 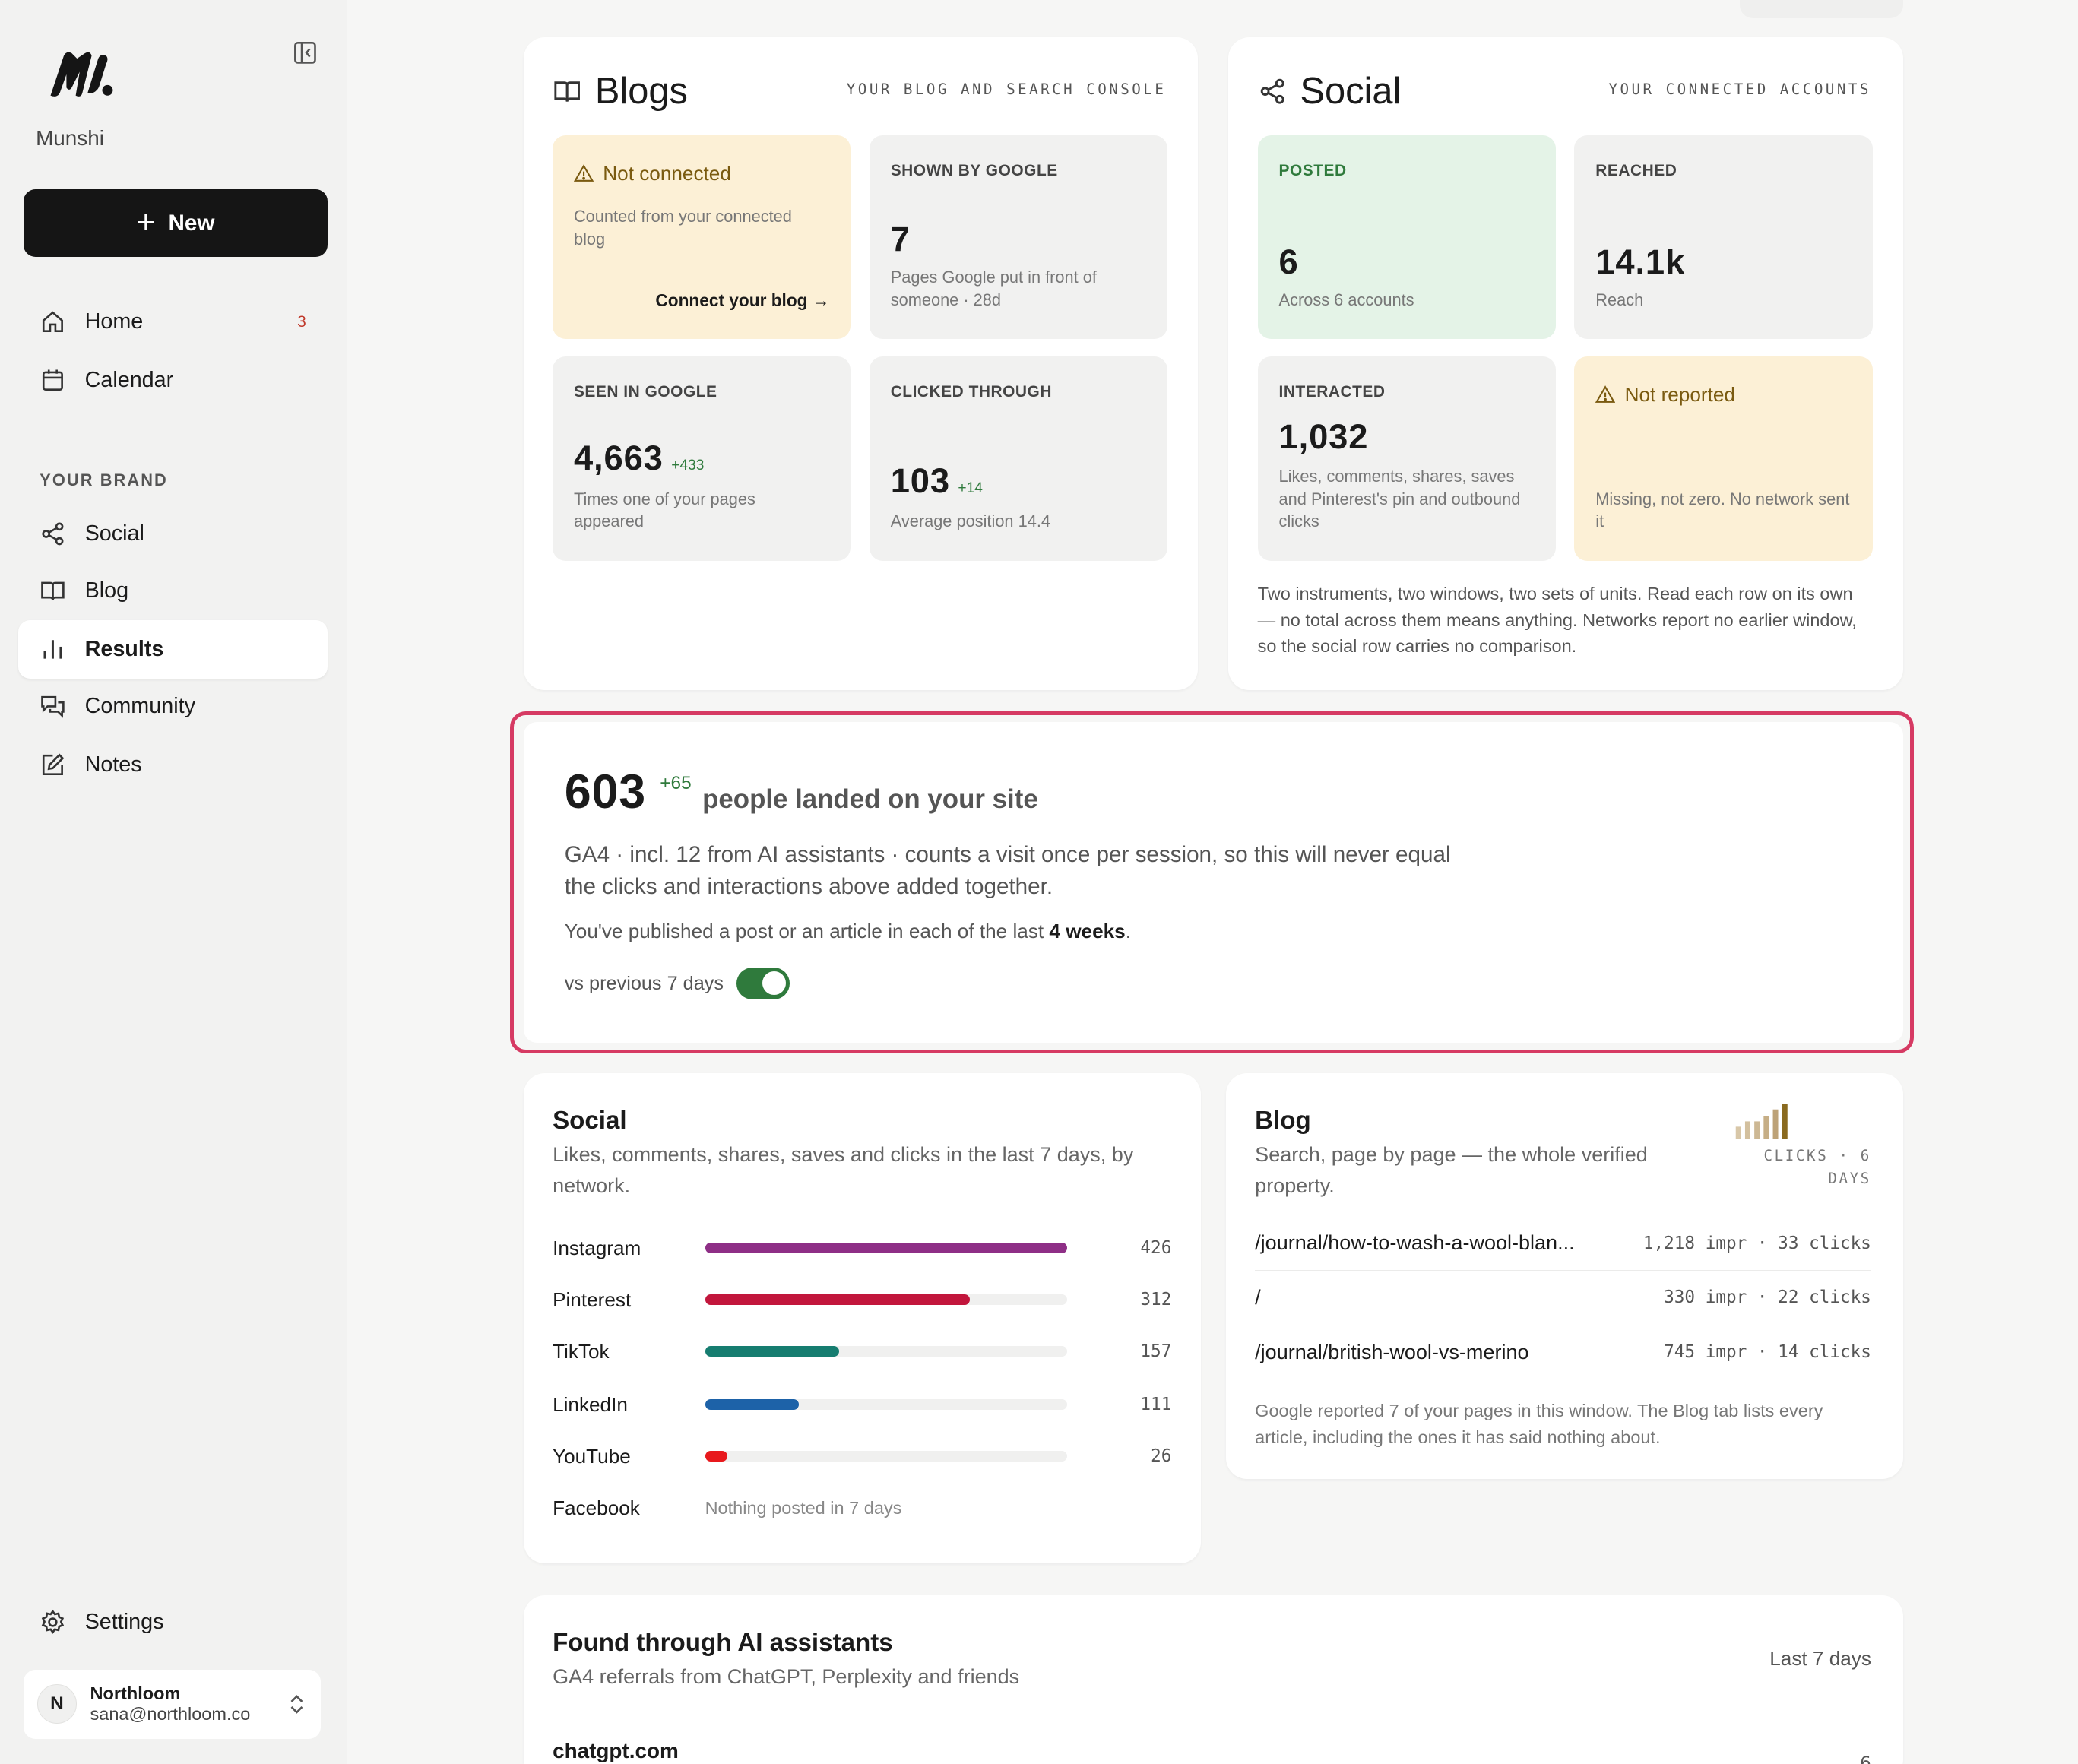 What do you see at coordinates (172, 322) in the screenshot?
I see `nav-home: Home 3` at bounding box center [172, 322].